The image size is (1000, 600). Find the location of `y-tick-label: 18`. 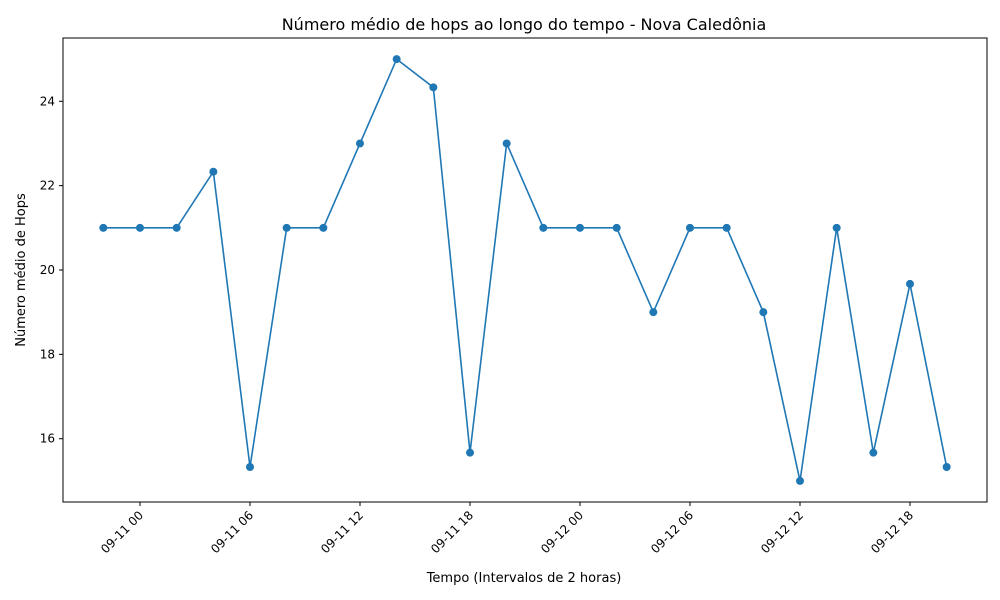

y-tick-label: 18 is located at coordinates (47, 354).